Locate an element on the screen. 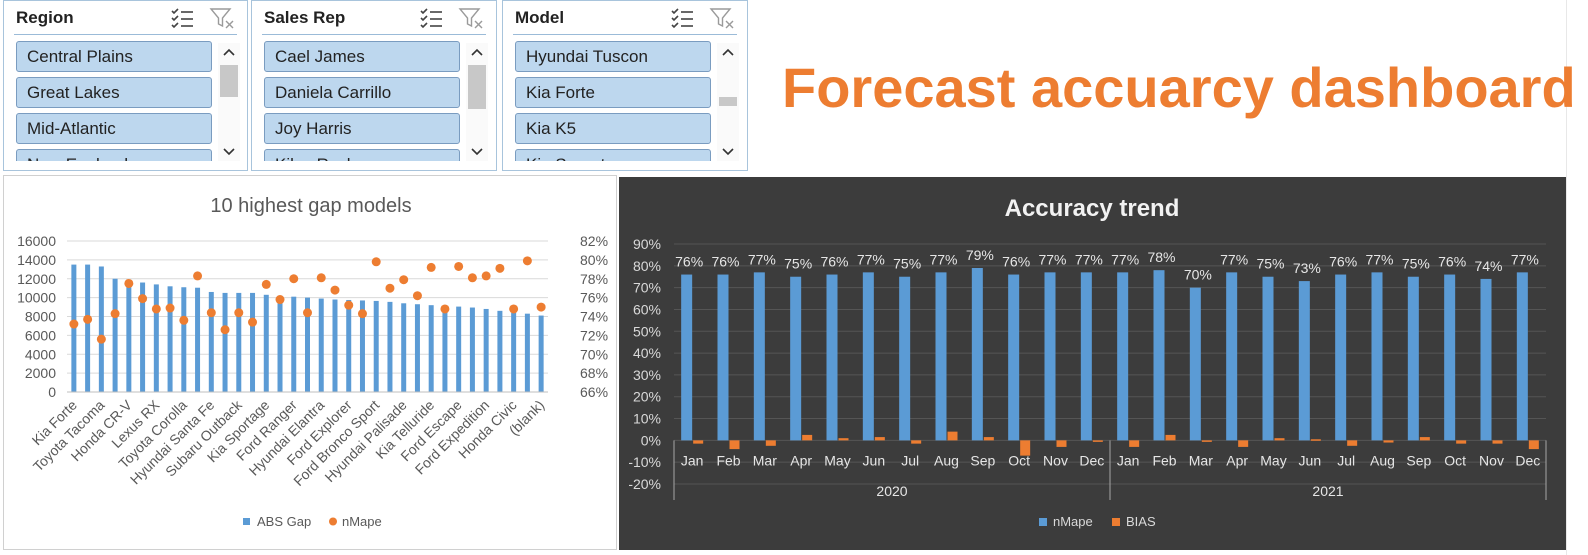 The width and height of the screenshot is (1588, 555). slicer-item: Hyundai Tuscon is located at coordinates (613, 56).